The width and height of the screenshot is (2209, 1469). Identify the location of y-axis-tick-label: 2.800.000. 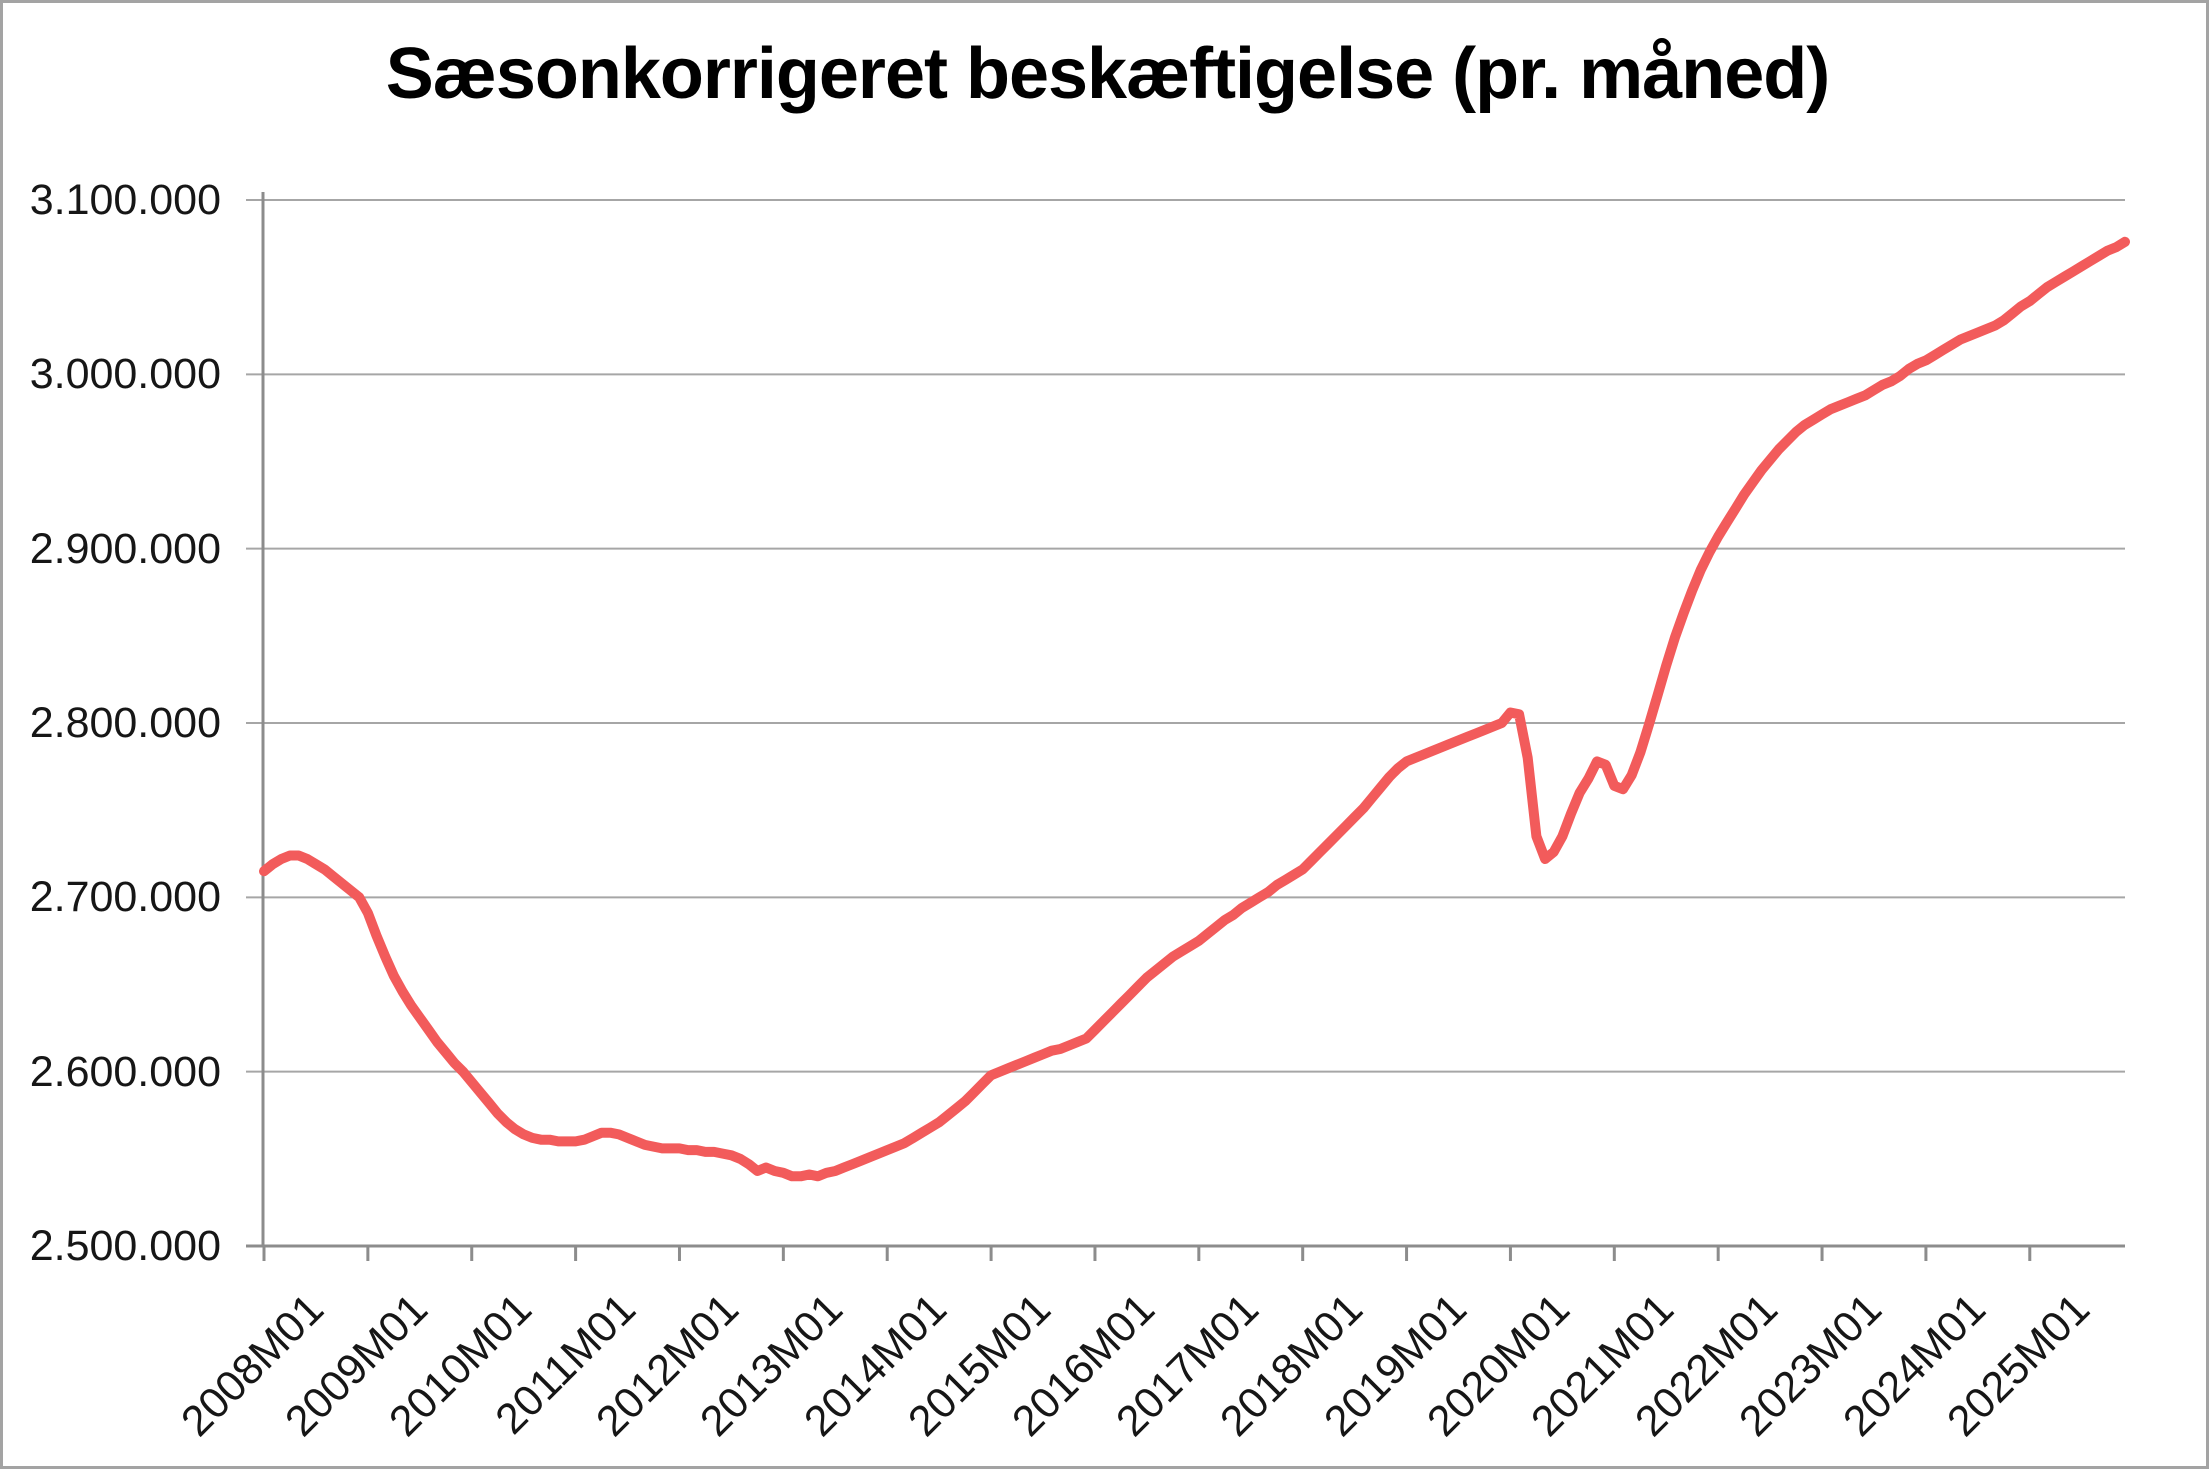
(125, 723).